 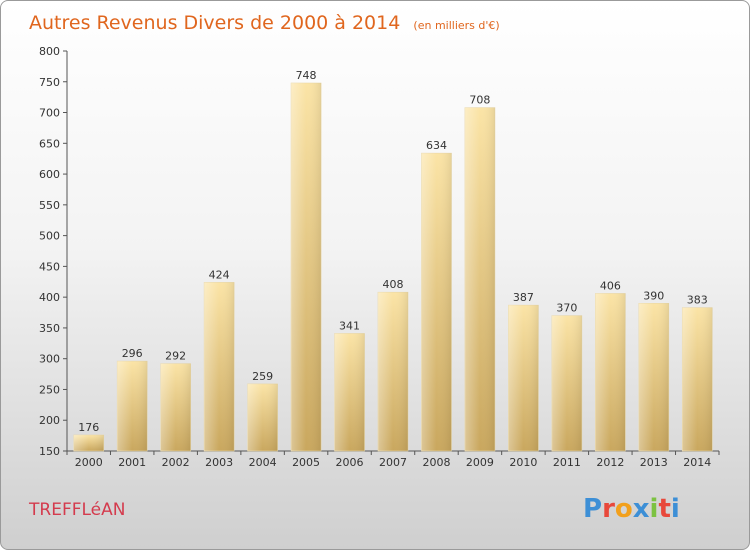 I want to click on bar-value-label: 708, so click(x=479, y=100).